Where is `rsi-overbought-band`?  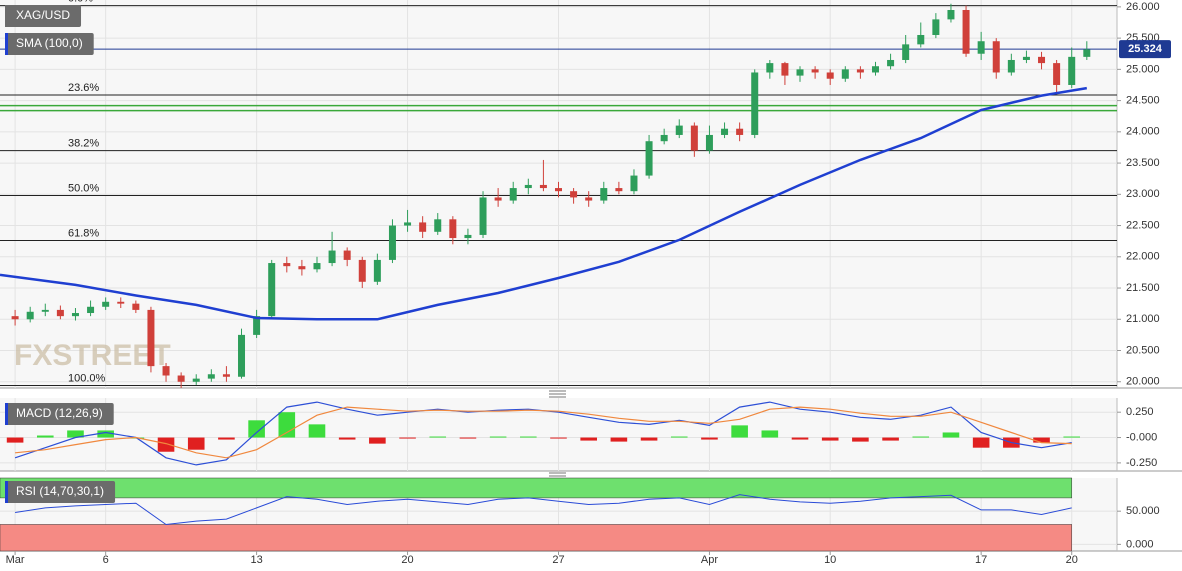
rsi-overbought-band is located at coordinates (536, 488).